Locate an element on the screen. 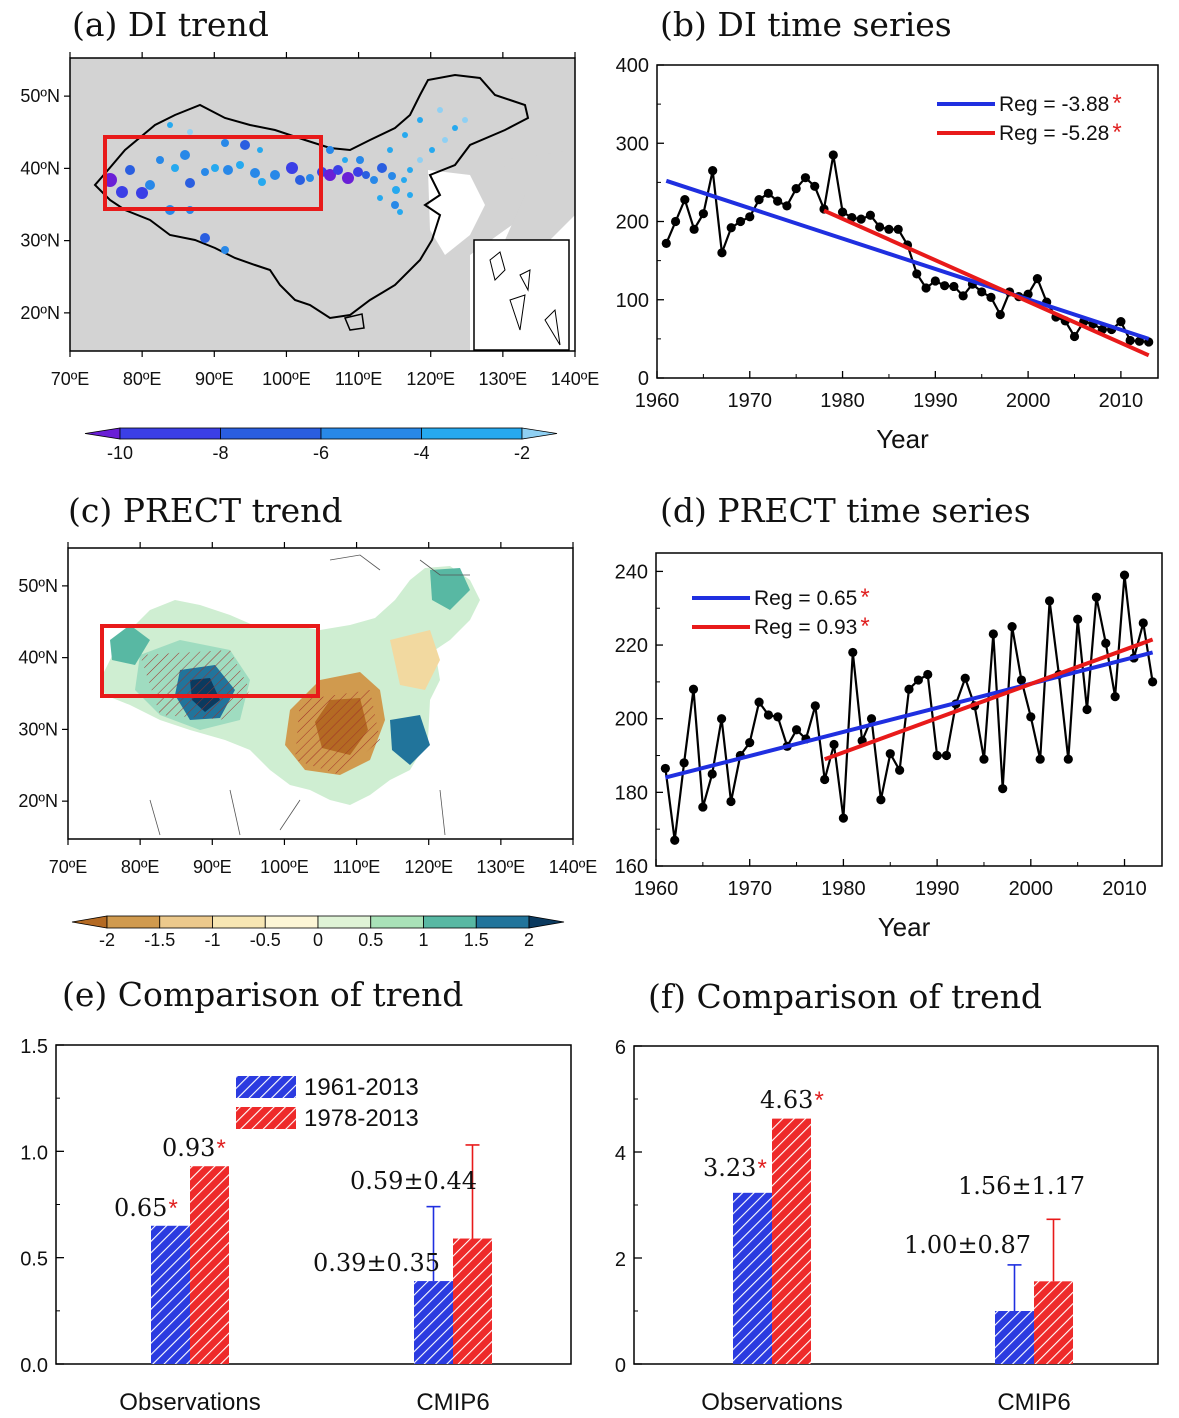 The image size is (1179, 1418). y-tick-label: 2 is located at coordinates (620, 1260).